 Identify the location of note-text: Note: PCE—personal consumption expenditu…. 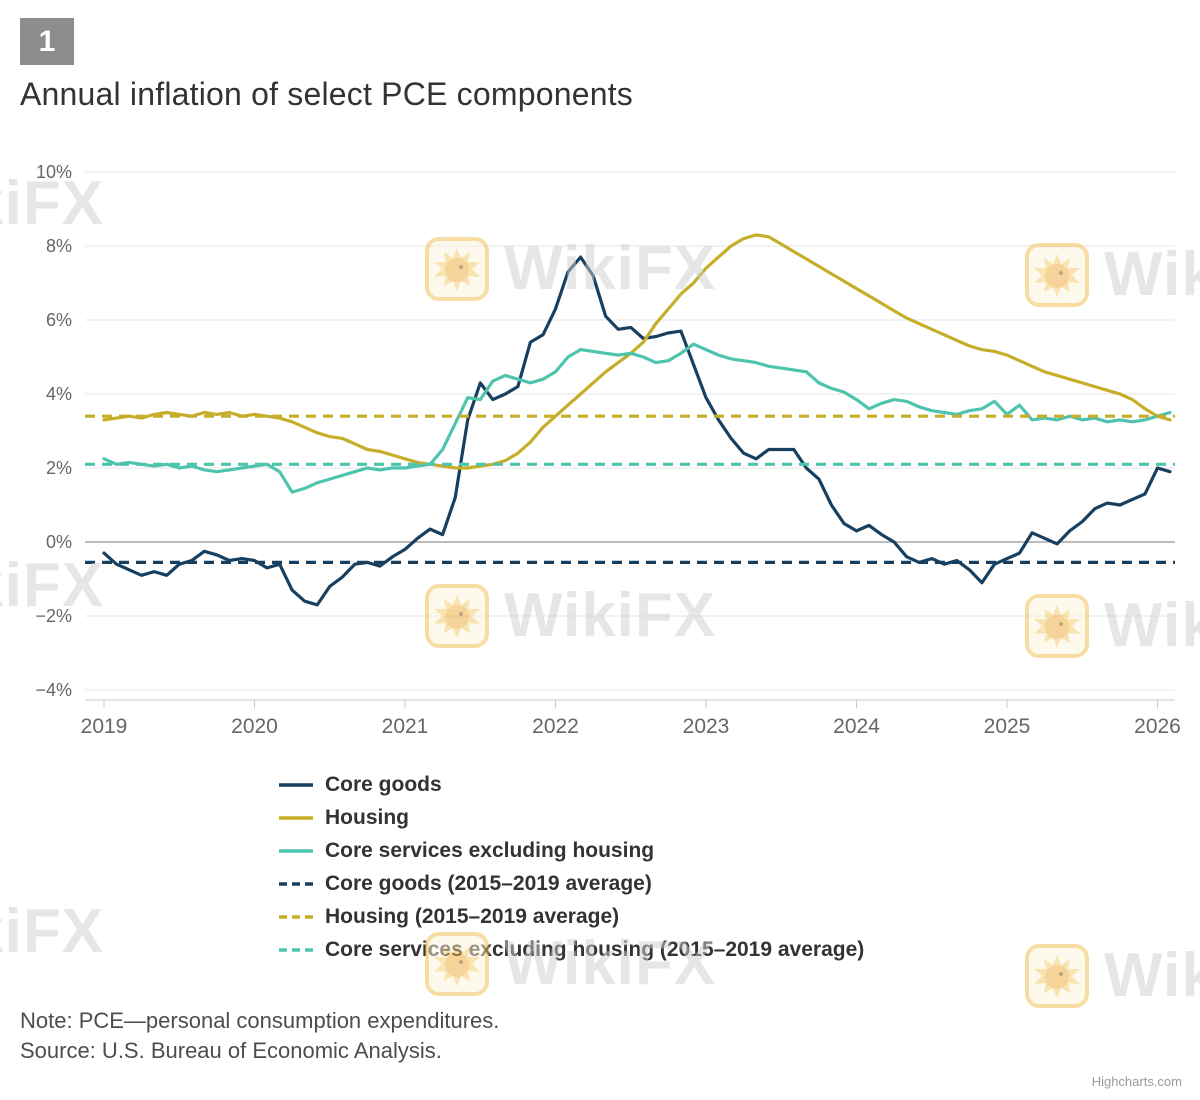
(260, 1020).